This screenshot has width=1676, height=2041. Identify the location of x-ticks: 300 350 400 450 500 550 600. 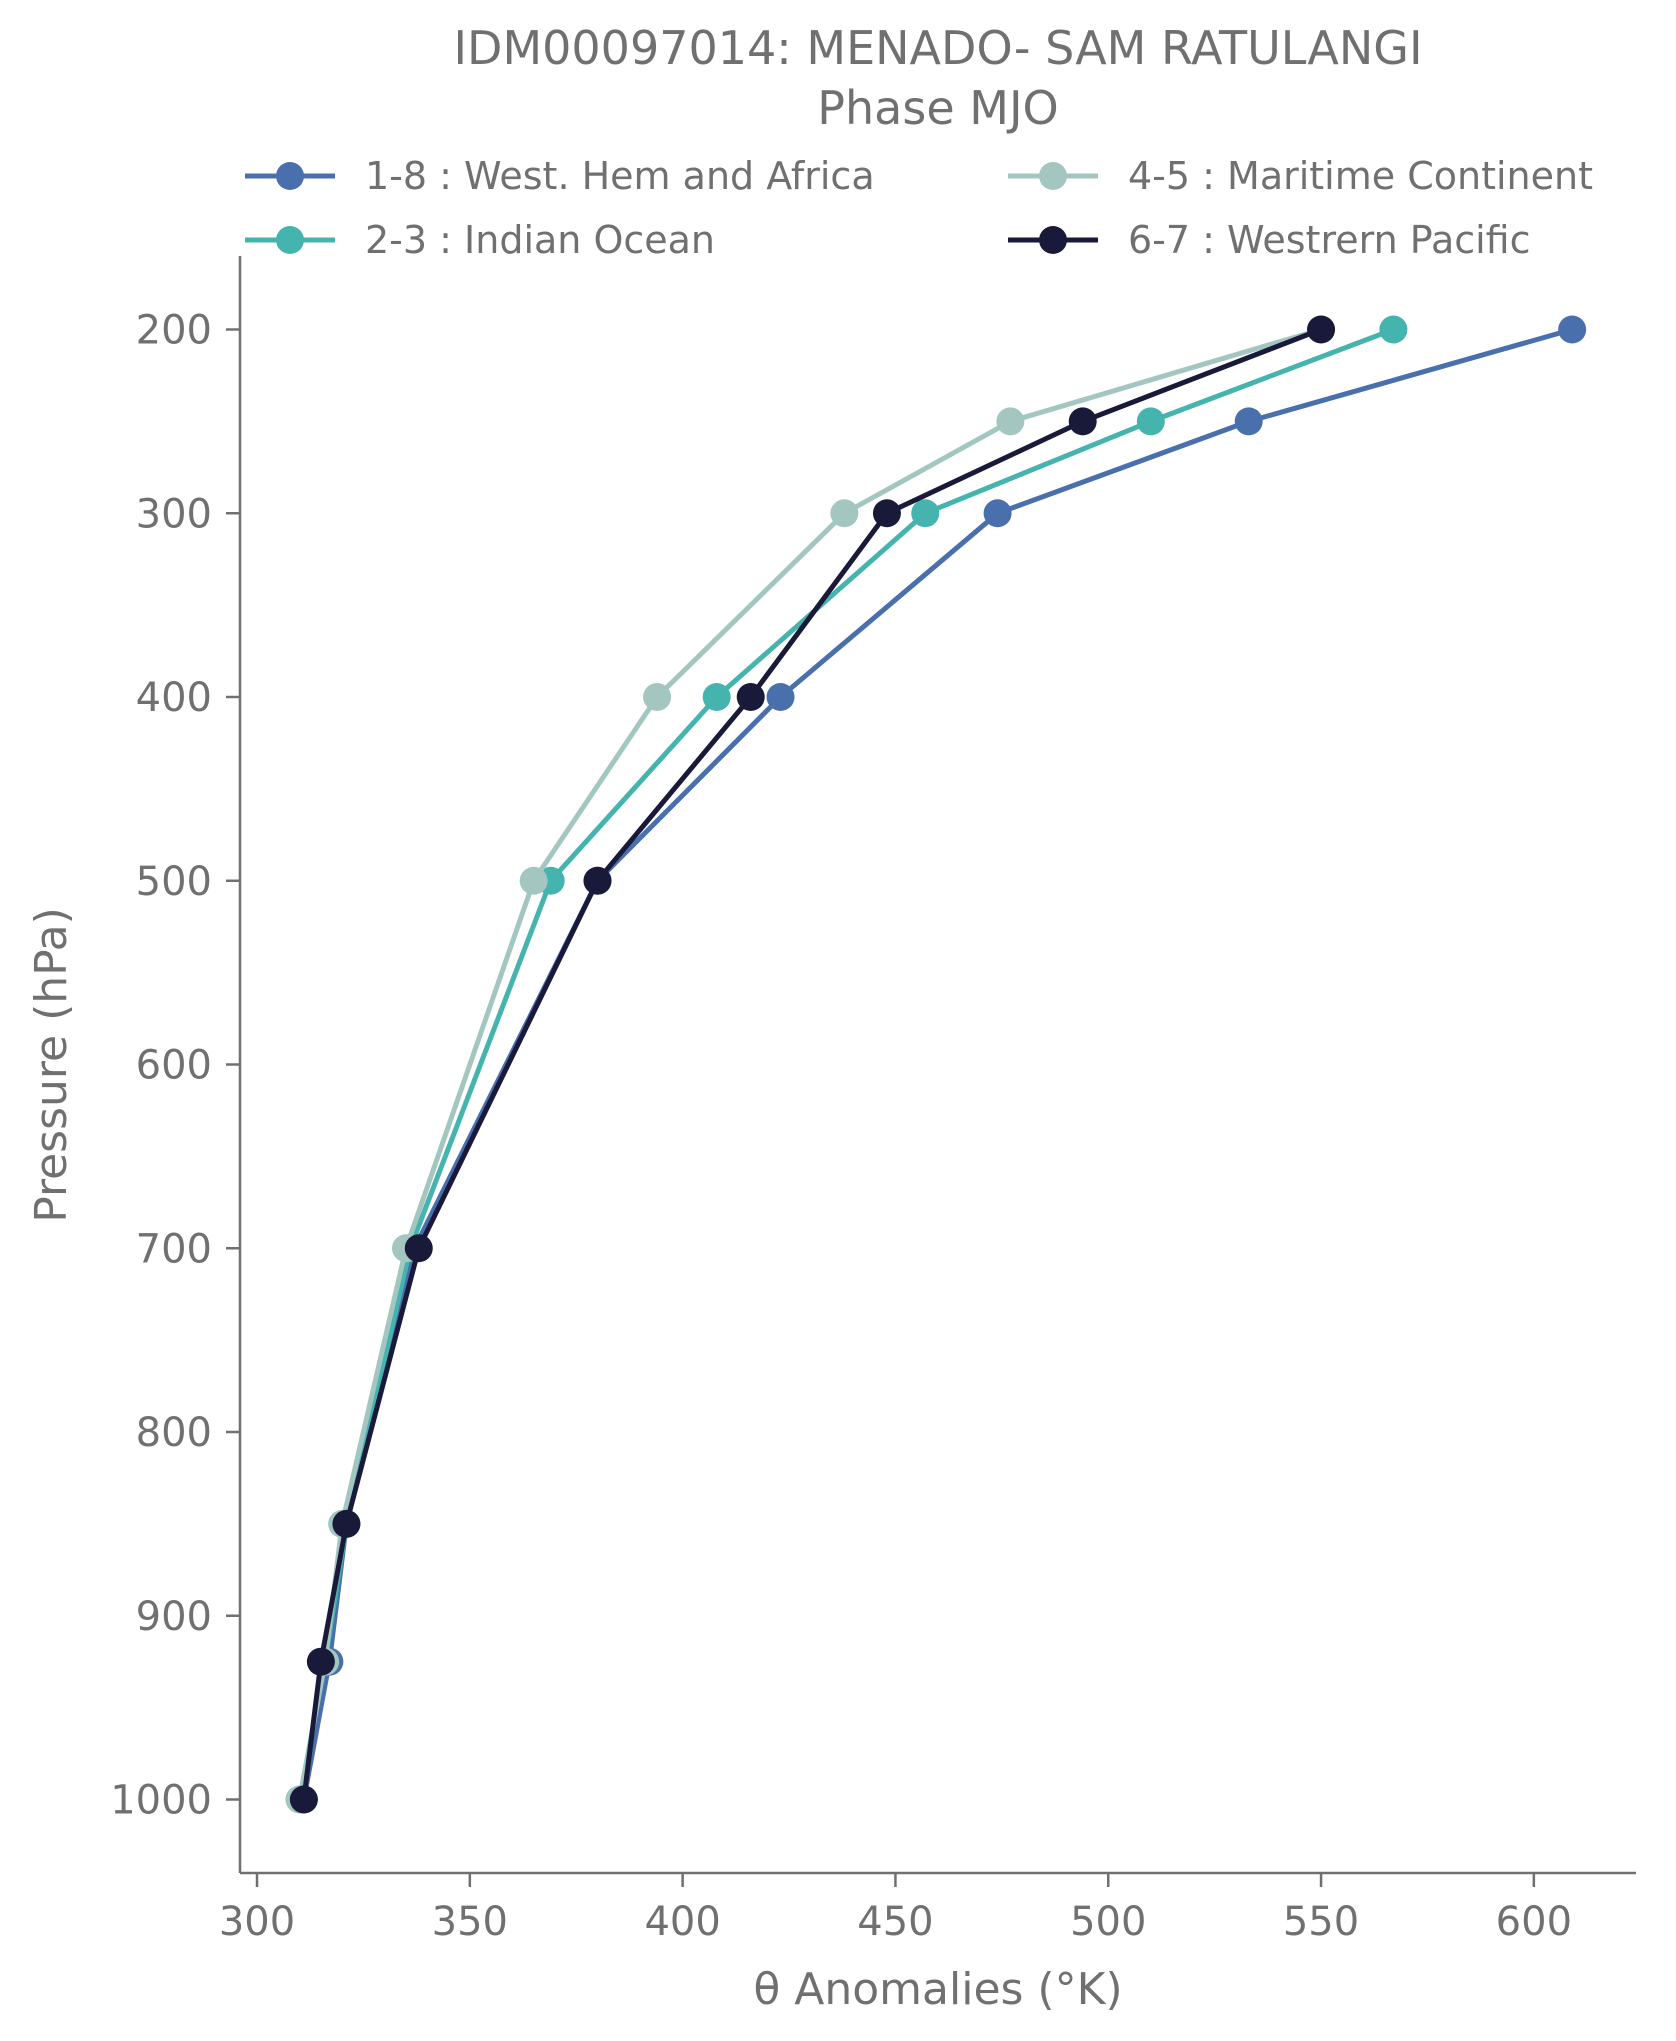
(895, 1909).